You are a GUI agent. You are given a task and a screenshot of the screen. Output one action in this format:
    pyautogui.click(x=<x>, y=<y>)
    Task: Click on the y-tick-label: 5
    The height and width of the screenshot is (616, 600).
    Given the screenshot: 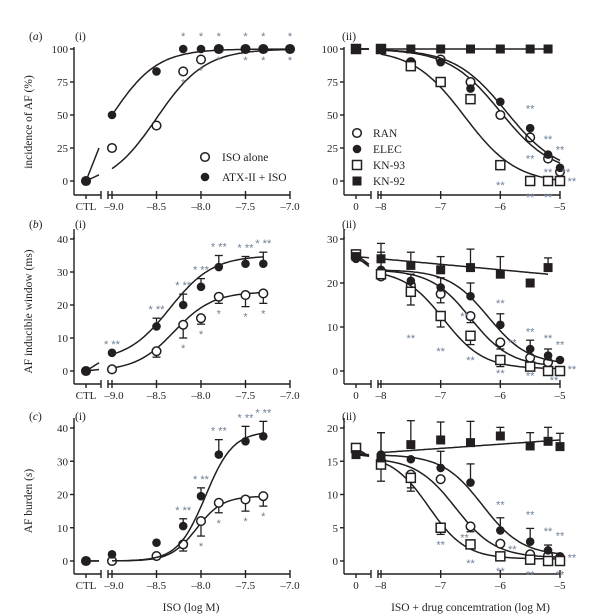 What is the action you would take?
    pyautogui.click(x=336, y=529)
    